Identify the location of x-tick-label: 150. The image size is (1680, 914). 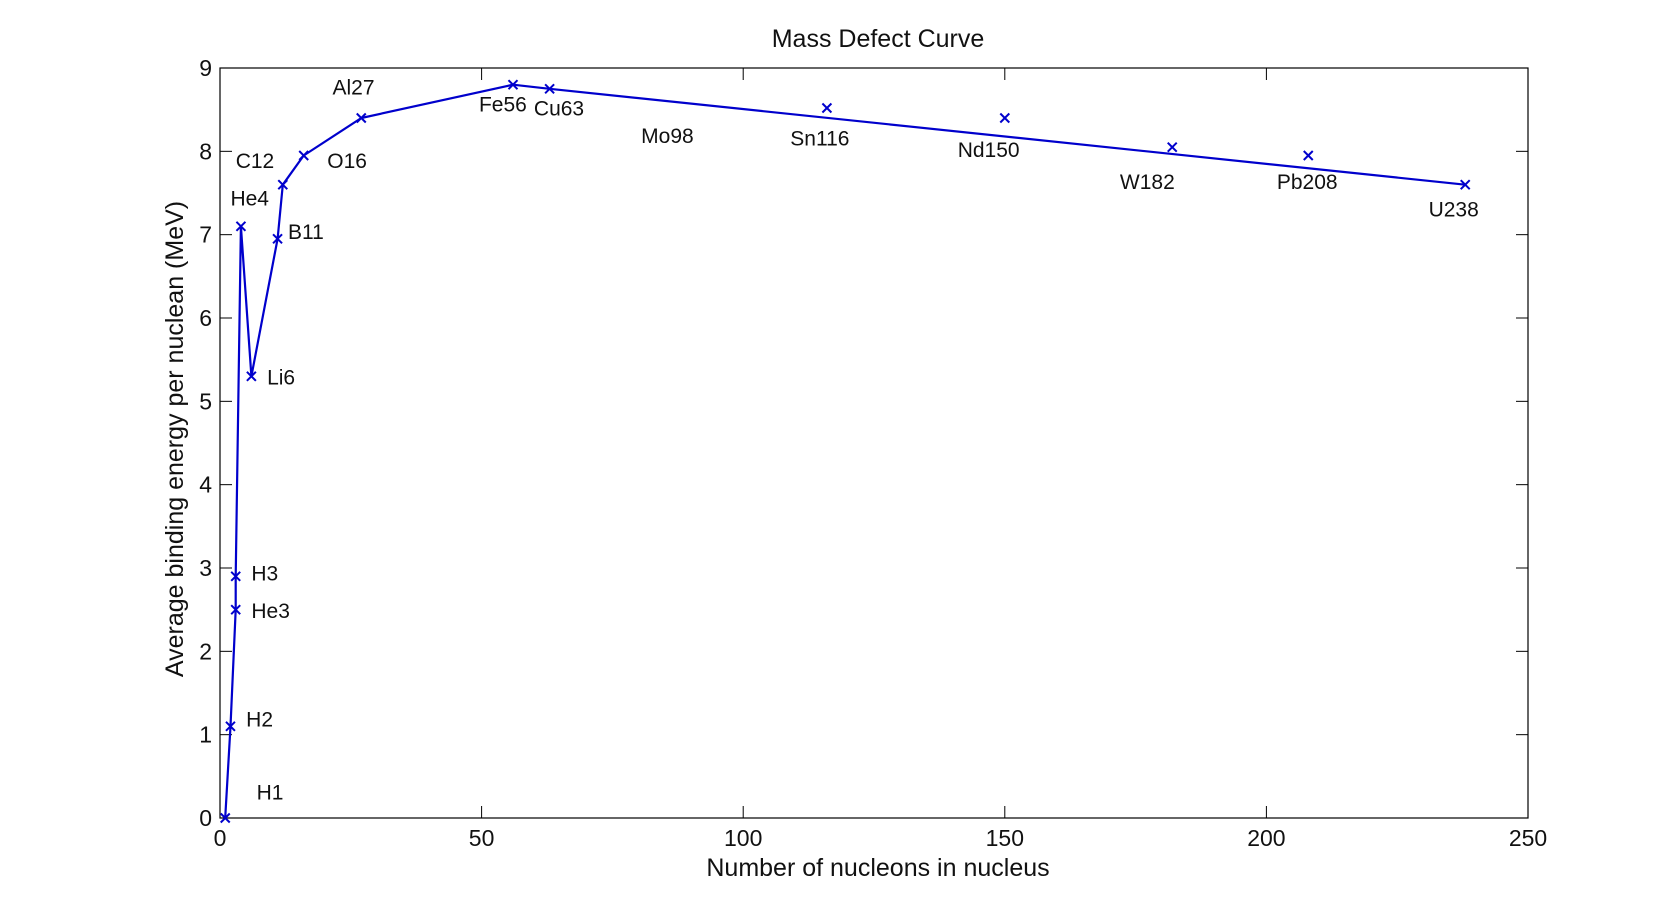
(1005, 838).